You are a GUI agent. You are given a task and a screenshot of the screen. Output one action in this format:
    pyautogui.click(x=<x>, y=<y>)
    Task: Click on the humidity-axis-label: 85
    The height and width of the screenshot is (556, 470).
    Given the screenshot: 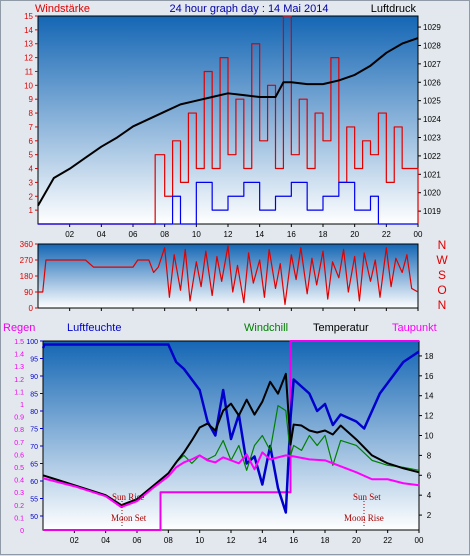 What is the action you would take?
    pyautogui.click(x=34, y=395)
    